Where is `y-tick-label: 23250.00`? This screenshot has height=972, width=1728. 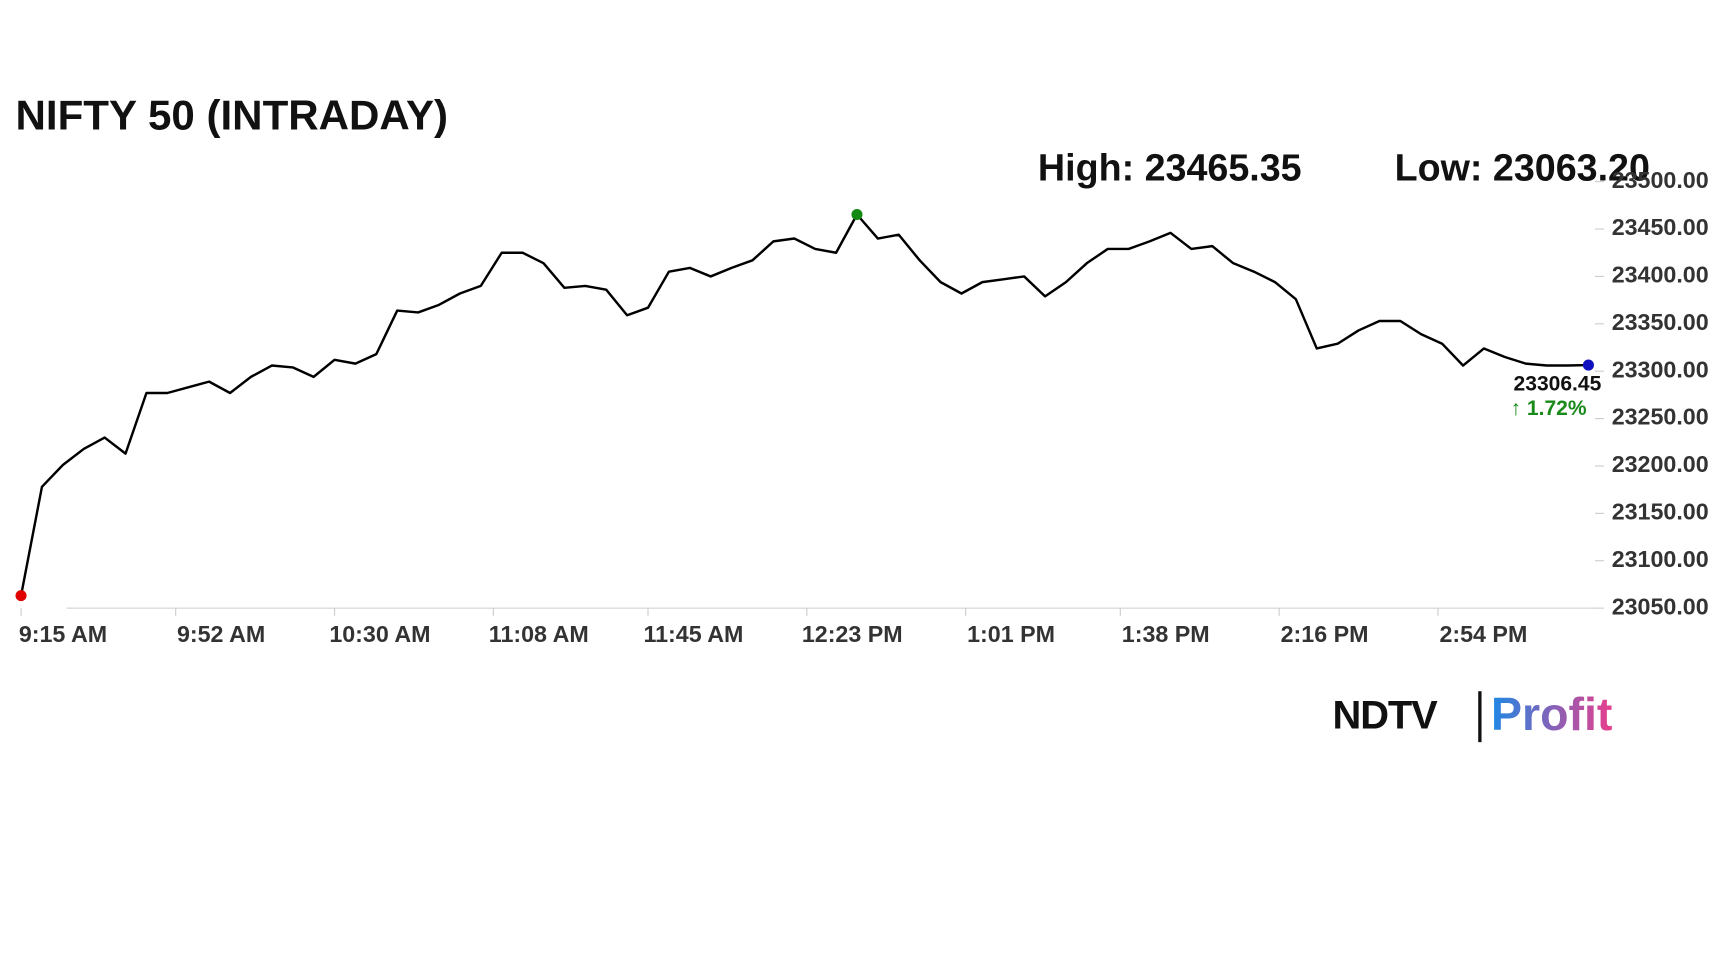
y-tick-label: 23250.00 is located at coordinates (1660, 417).